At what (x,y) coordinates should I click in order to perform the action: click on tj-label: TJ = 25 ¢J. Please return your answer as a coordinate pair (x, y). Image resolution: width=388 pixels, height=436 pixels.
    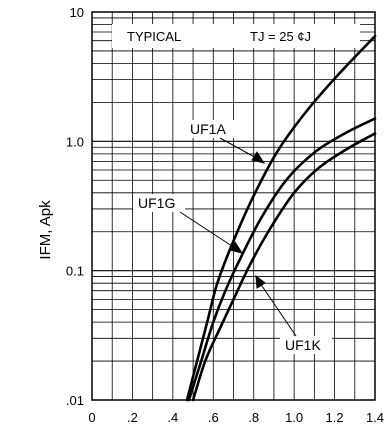
    Looking at the image, I should click on (280, 36).